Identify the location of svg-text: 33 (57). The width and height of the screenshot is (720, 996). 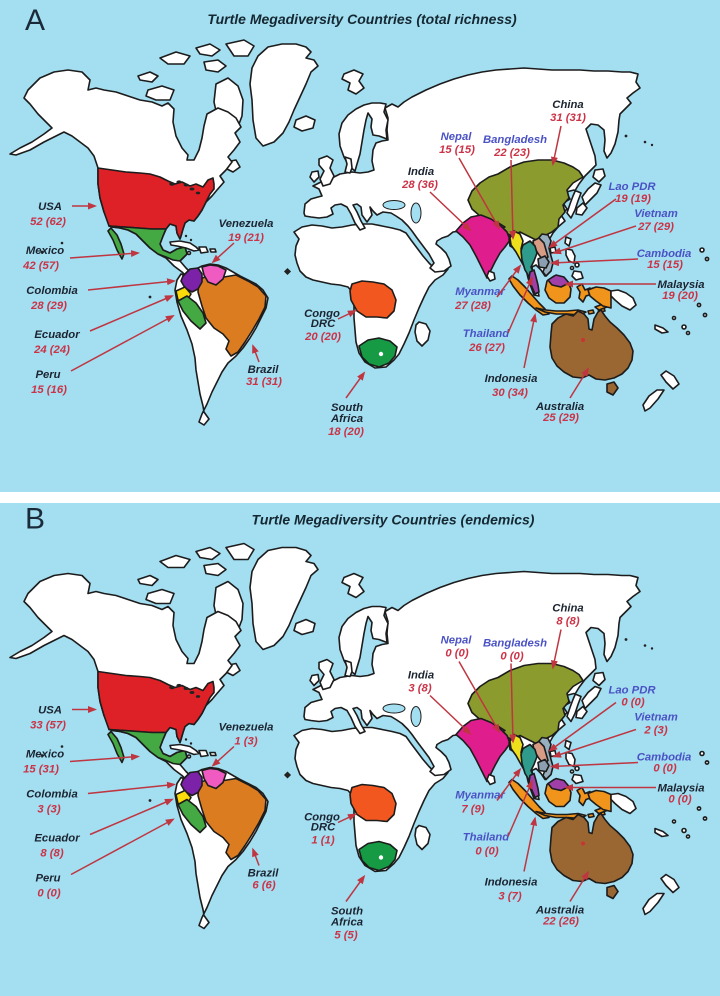
(48, 726).